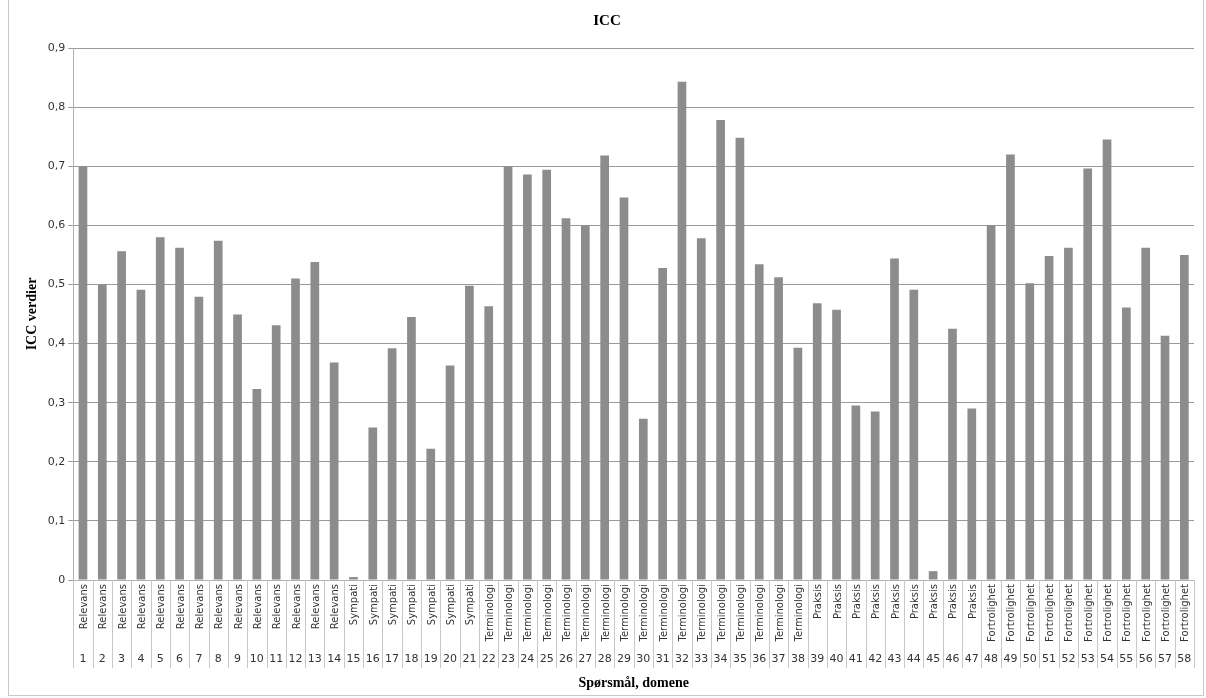  What do you see at coordinates (314, 624) in the screenshot?
I see `category-label: Relevans 13` at bounding box center [314, 624].